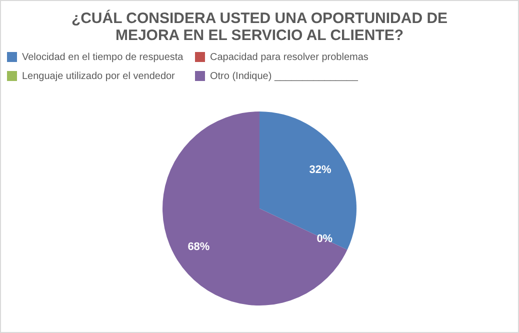 This screenshot has width=519, height=333. Describe the element at coordinates (289, 57) in the screenshot. I see `legend-label: Capacidad para resolver problemas` at that location.